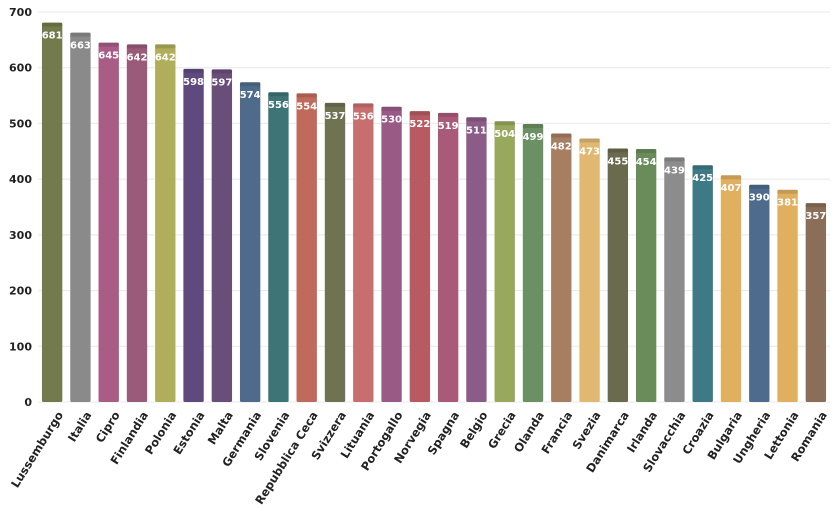  I want to click on data-label: 381, so click(787, 203).